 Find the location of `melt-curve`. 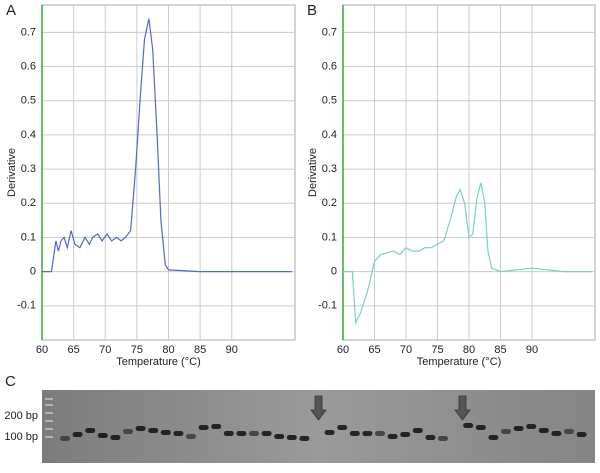

melt-curve is located at coordinates (467, 254).